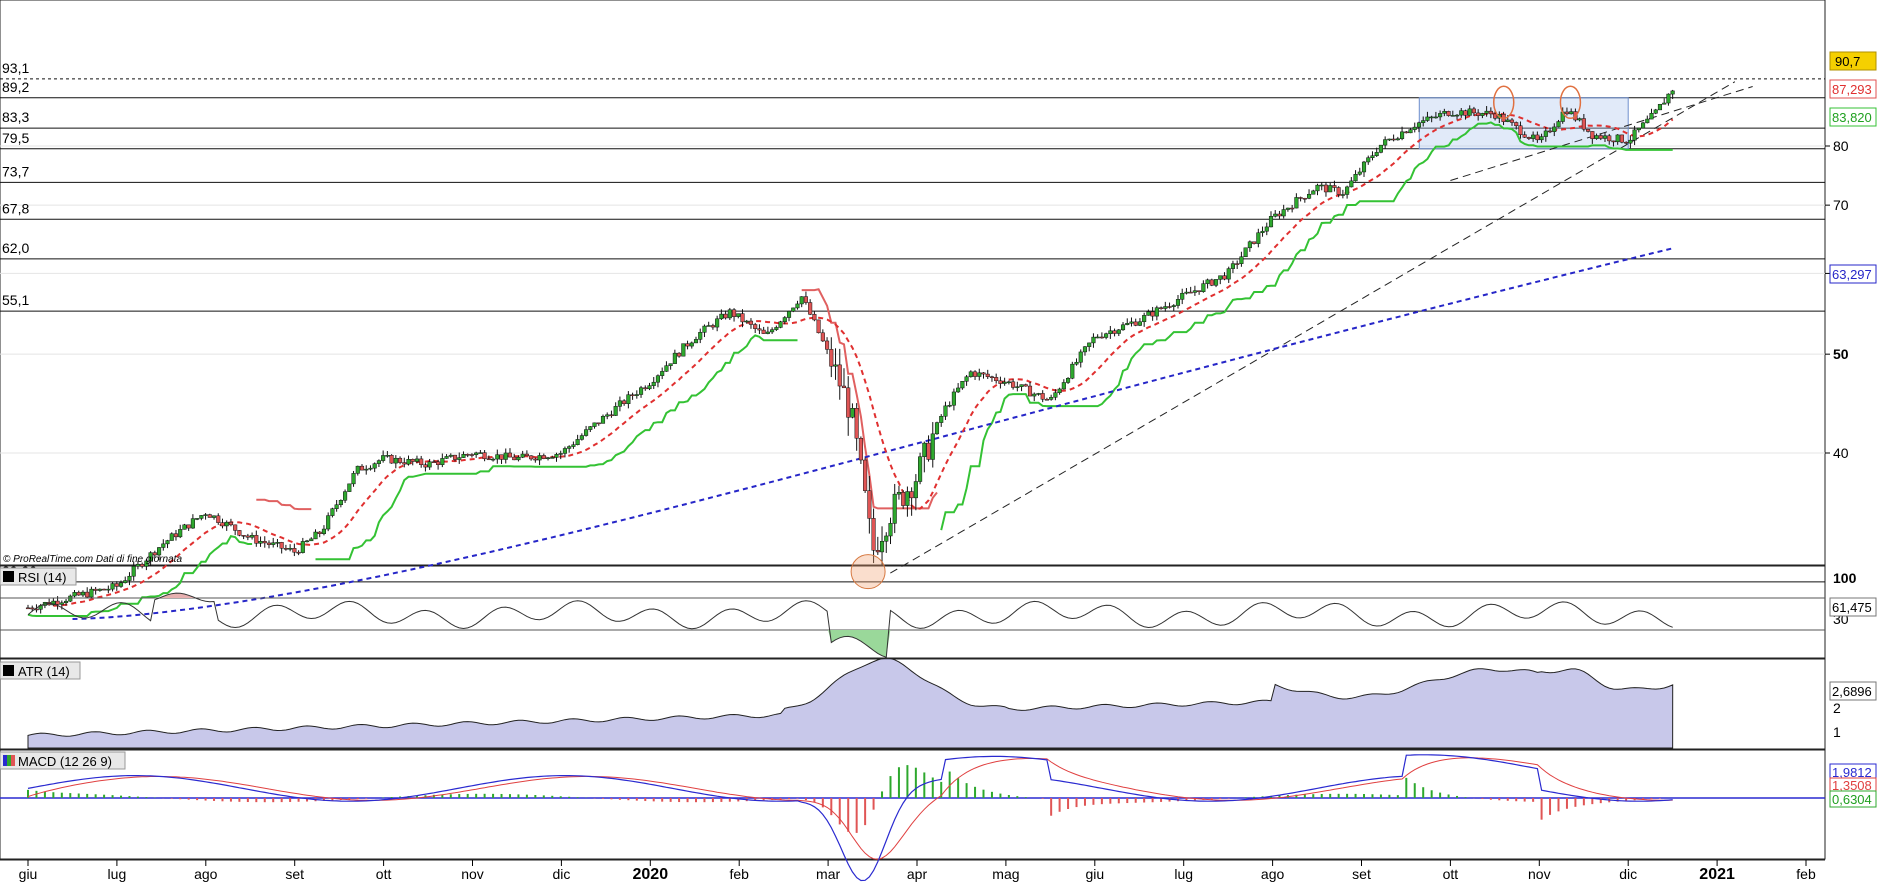 Image resolution: width=1879 pixels, height=885 pixels. Describe the element at coordinates (1273, 874) in the screenshot. I see `time-axis-label: ago` at that location.